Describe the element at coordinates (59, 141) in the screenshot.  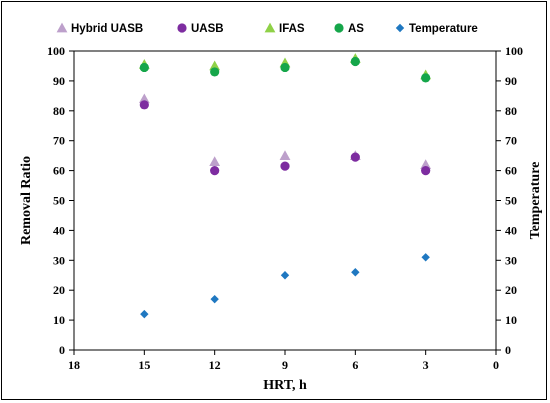
I see `y-tick-label: 70` at that location.